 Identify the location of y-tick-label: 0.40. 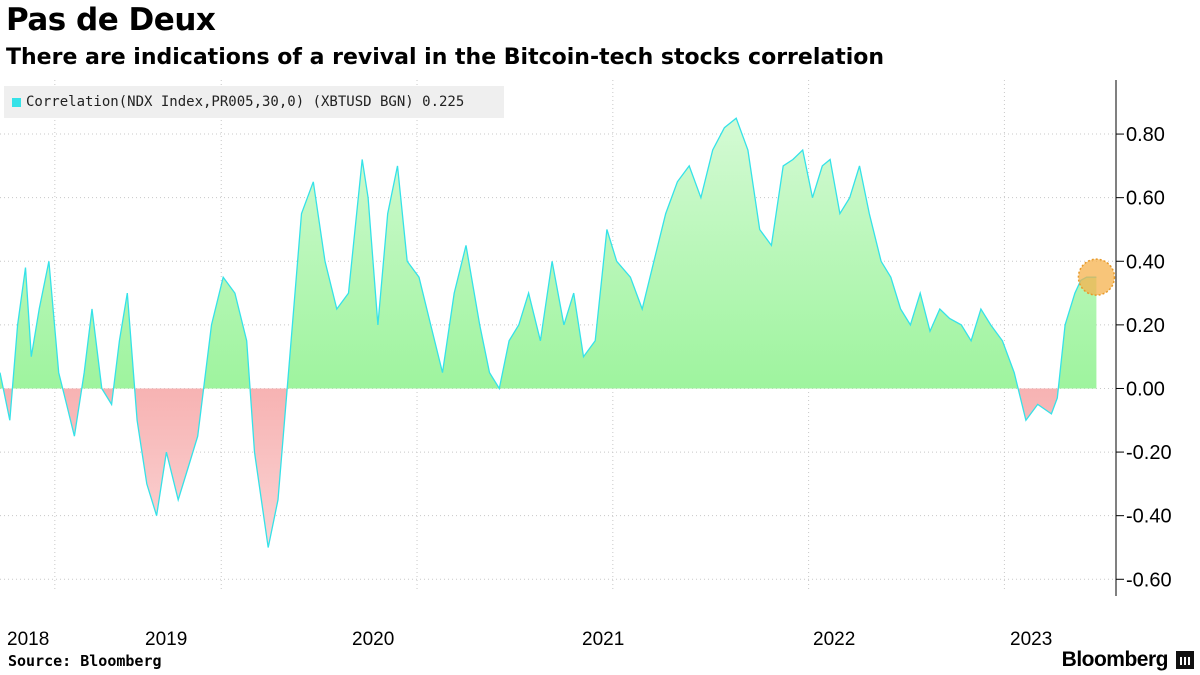
(1145, 262).